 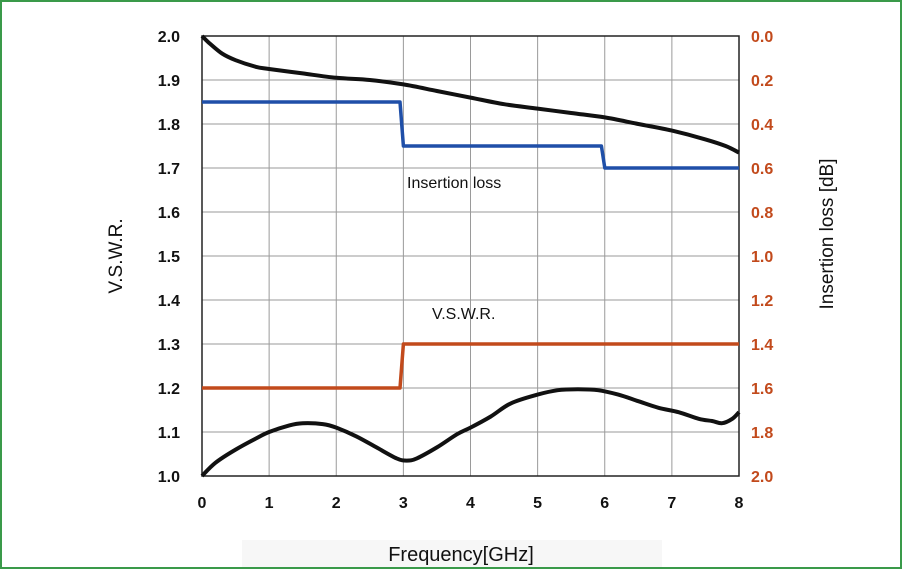 I want to click on left-axis-tick-labels: 1.0 1.1 1.2 1.3 1.4 1.5 1.6 1.7 1.8 1.9 2.0, so click(x=169, y=257).